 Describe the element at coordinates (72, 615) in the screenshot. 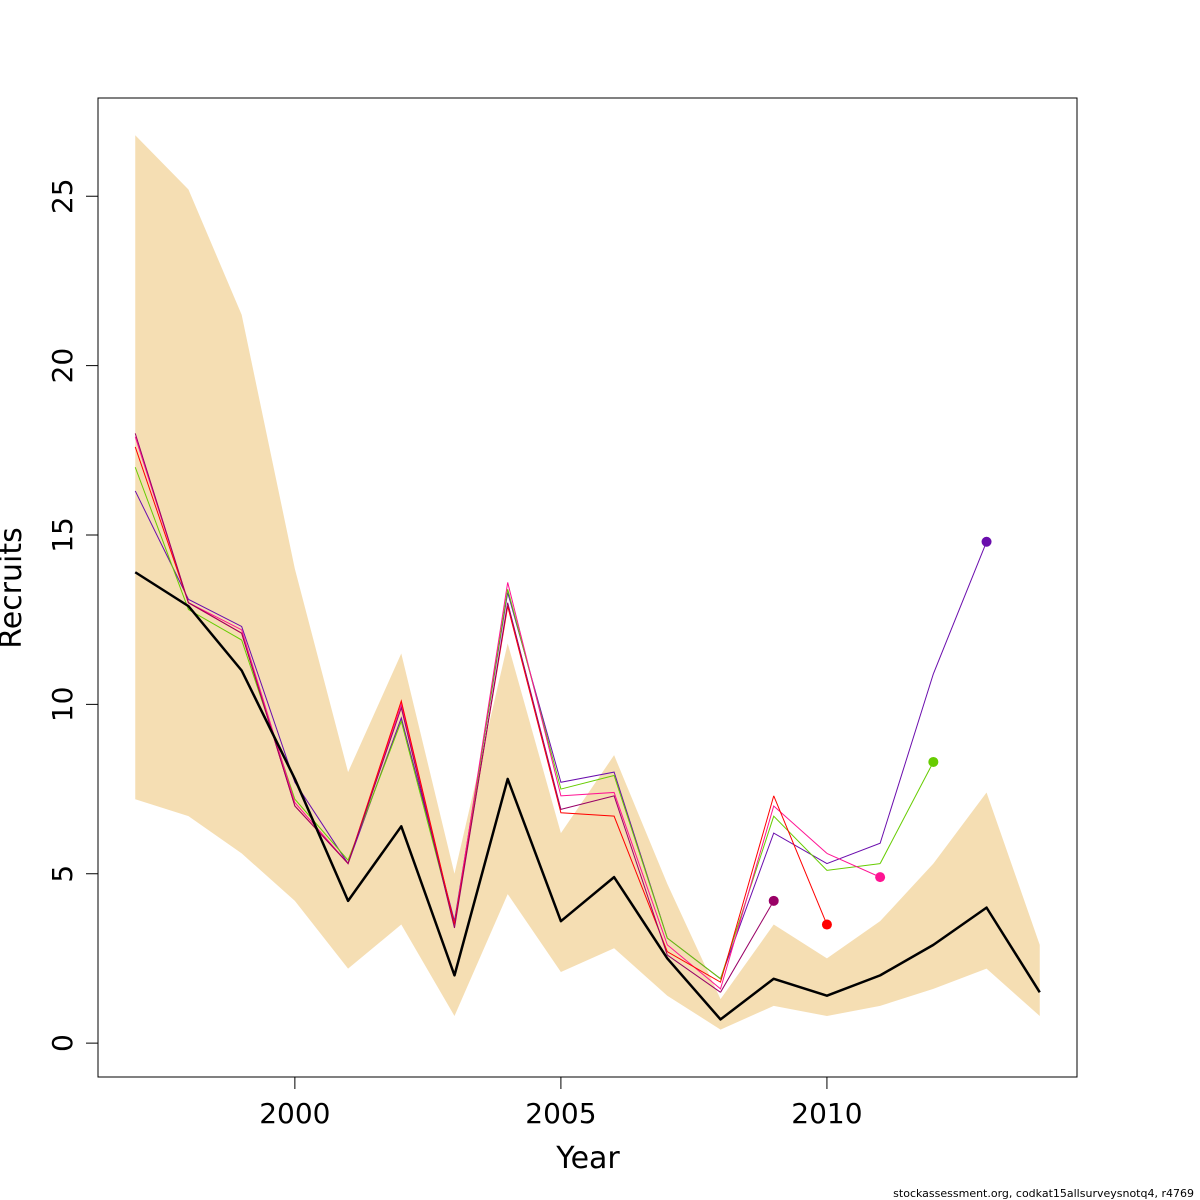

I see `y-axis: 0 5 10 15 20 25` at that location.